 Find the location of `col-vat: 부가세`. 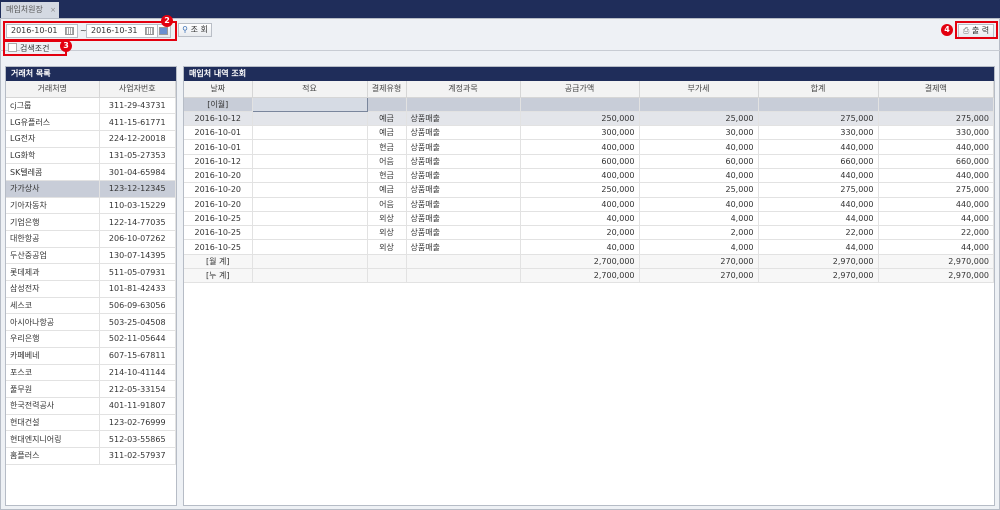

col-vat: 부가세 is located at coordinates (699, 89).